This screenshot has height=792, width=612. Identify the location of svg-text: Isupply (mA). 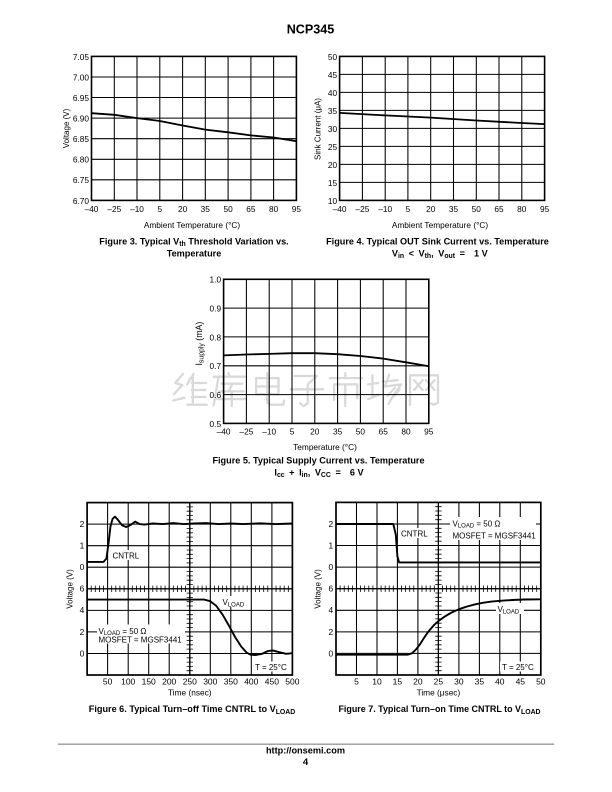
(200, 344).